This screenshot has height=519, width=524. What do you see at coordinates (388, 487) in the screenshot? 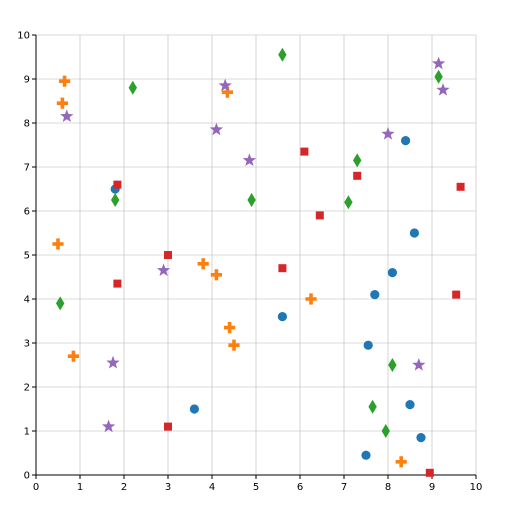
I see `x-tick-label: 8` at bounding box center [388, 487].